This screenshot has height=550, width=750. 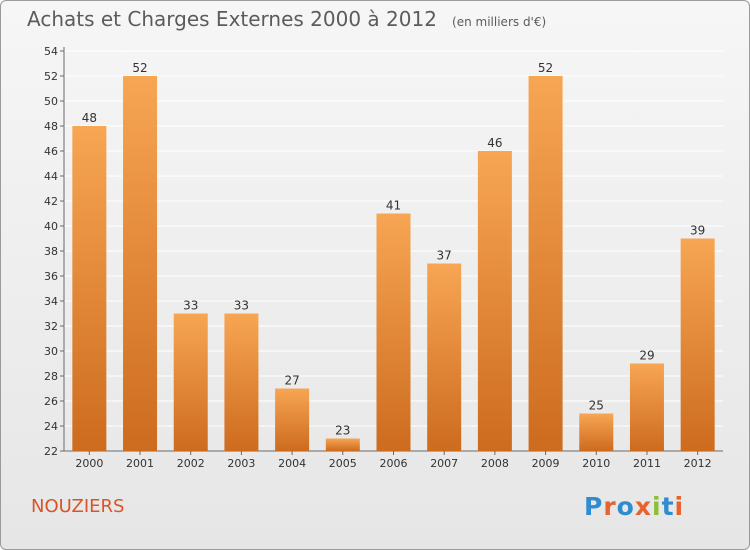 What do you see at coordinates (342, 444) in the screenshot?
I see `bar-2005` at bounding box center [342, 444].